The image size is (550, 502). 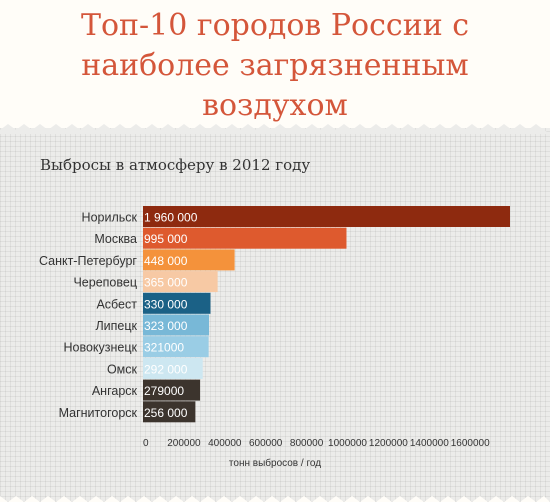 What do you see at coordinates (275, 129) in the screenshot?
I see `zigzag-top-border` at bounding box center [275, 129].